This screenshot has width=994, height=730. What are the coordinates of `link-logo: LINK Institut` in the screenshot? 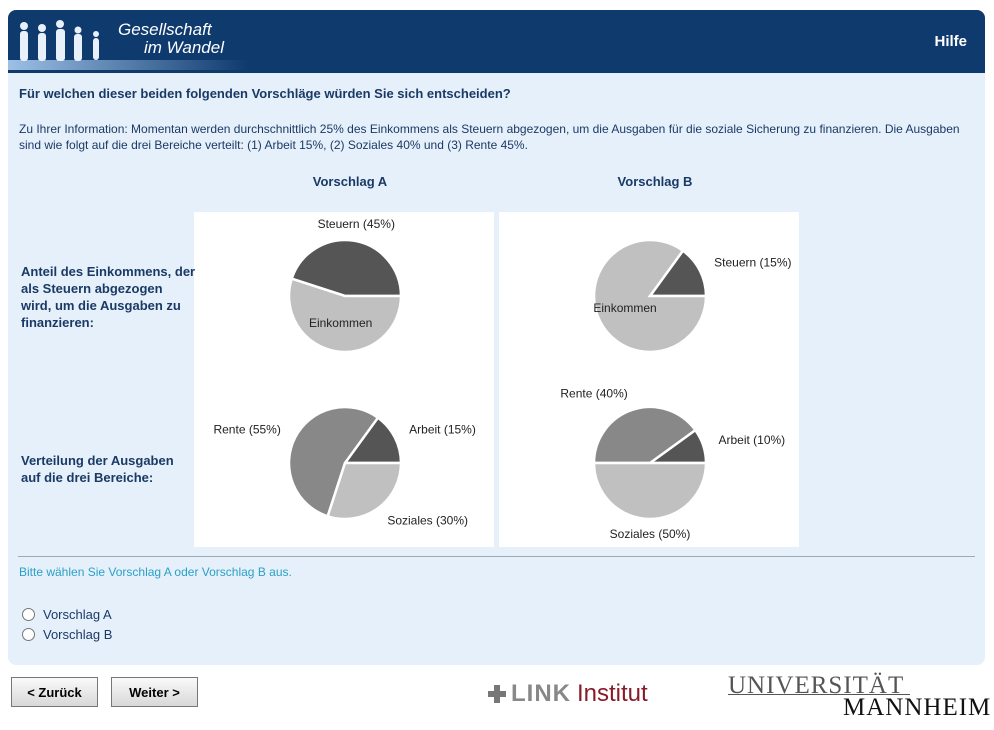 It's located at (567, 694).